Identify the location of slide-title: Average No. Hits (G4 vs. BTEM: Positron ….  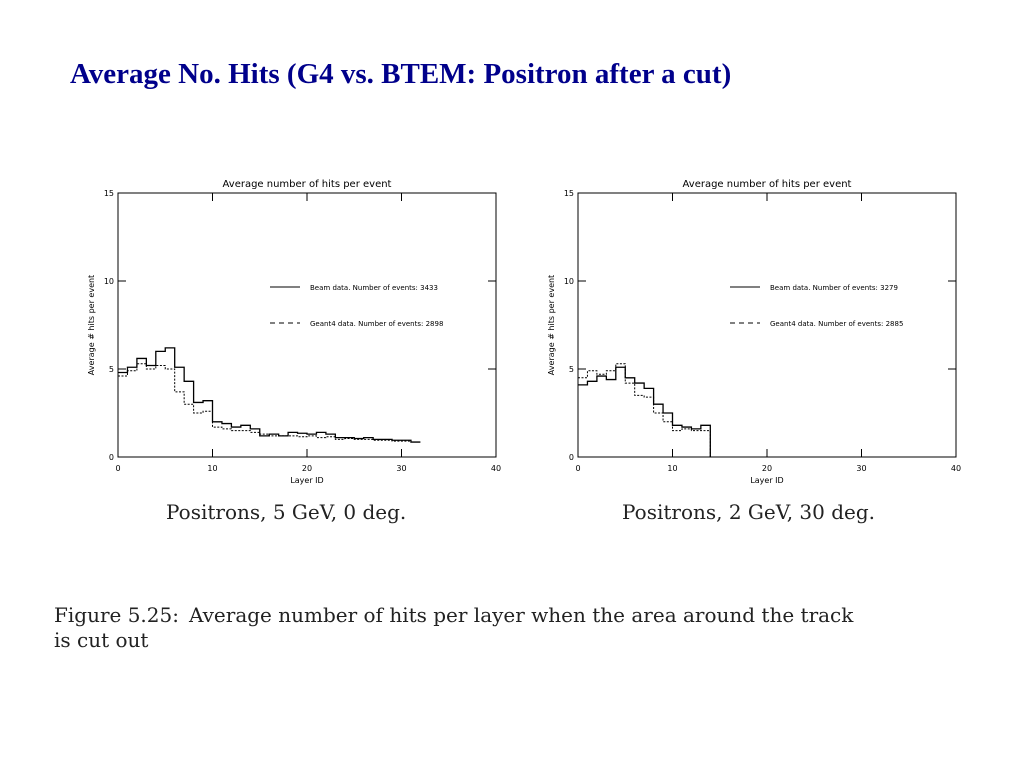
(401, 74).